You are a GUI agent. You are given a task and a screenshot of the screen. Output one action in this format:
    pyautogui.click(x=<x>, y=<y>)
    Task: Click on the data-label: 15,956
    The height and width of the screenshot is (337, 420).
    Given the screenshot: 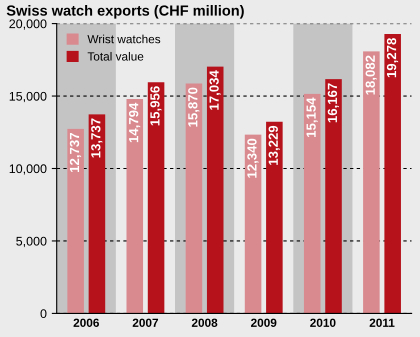 What is the action you would take?
    pyautogui.click(x=156, y=106)
    